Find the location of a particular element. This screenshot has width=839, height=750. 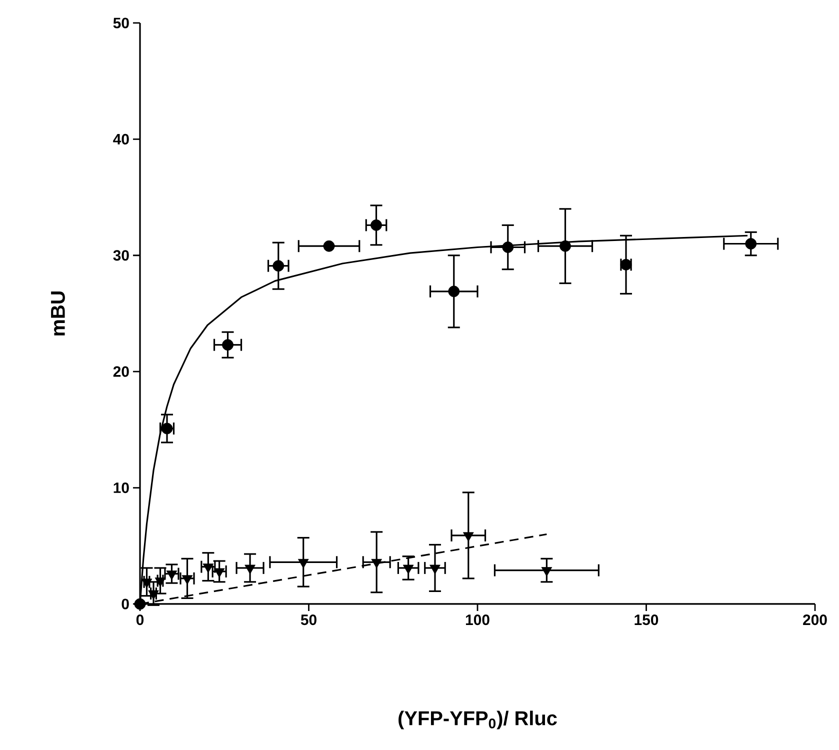

y-tick-label: 40 is located at coordinates (121, 139).